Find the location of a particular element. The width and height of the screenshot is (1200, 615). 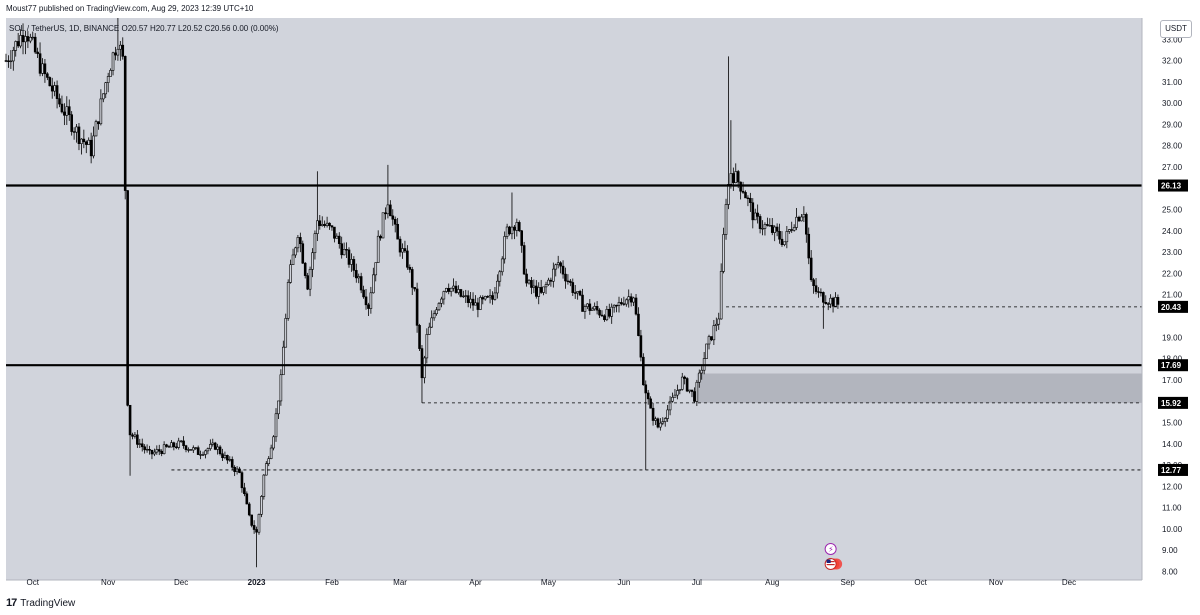

y-tick-label: 10.00 is located at coordinates (1172, 529).